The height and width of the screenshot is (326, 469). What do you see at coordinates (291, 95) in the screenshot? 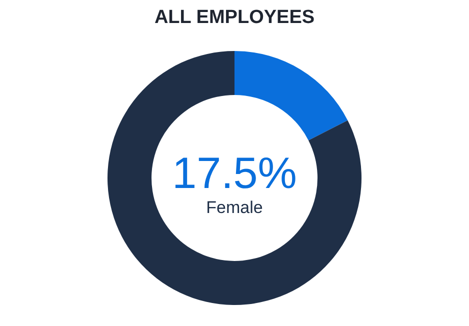
I see `donut-slice` at bounding box center [291, 95].